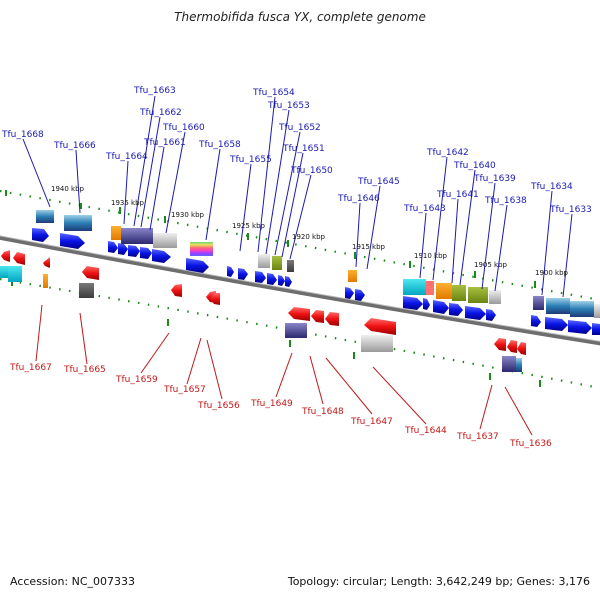 The image size is (600, 600). Describe the element at coordinates (288, 106) in the screenshot. I see `gene-label: Tfu_1653` at that location.